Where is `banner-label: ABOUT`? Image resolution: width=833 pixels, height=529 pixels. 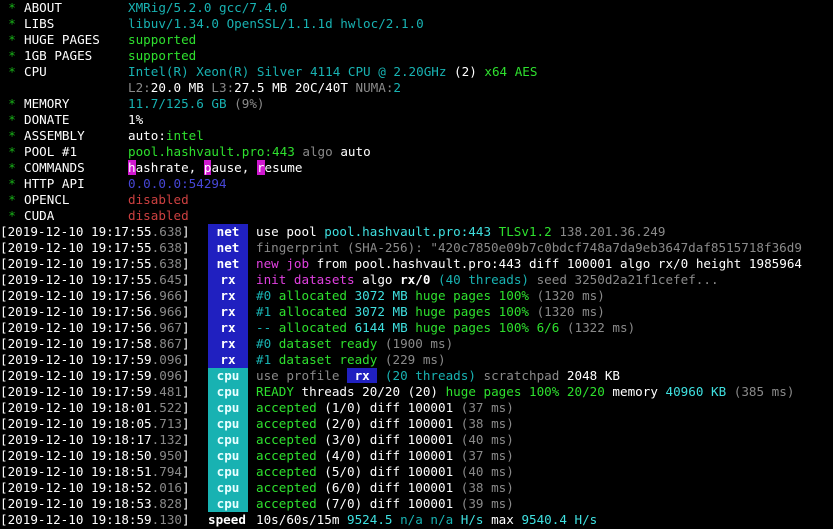 banner-label: ABOUT is located at coordinates (43, 7).